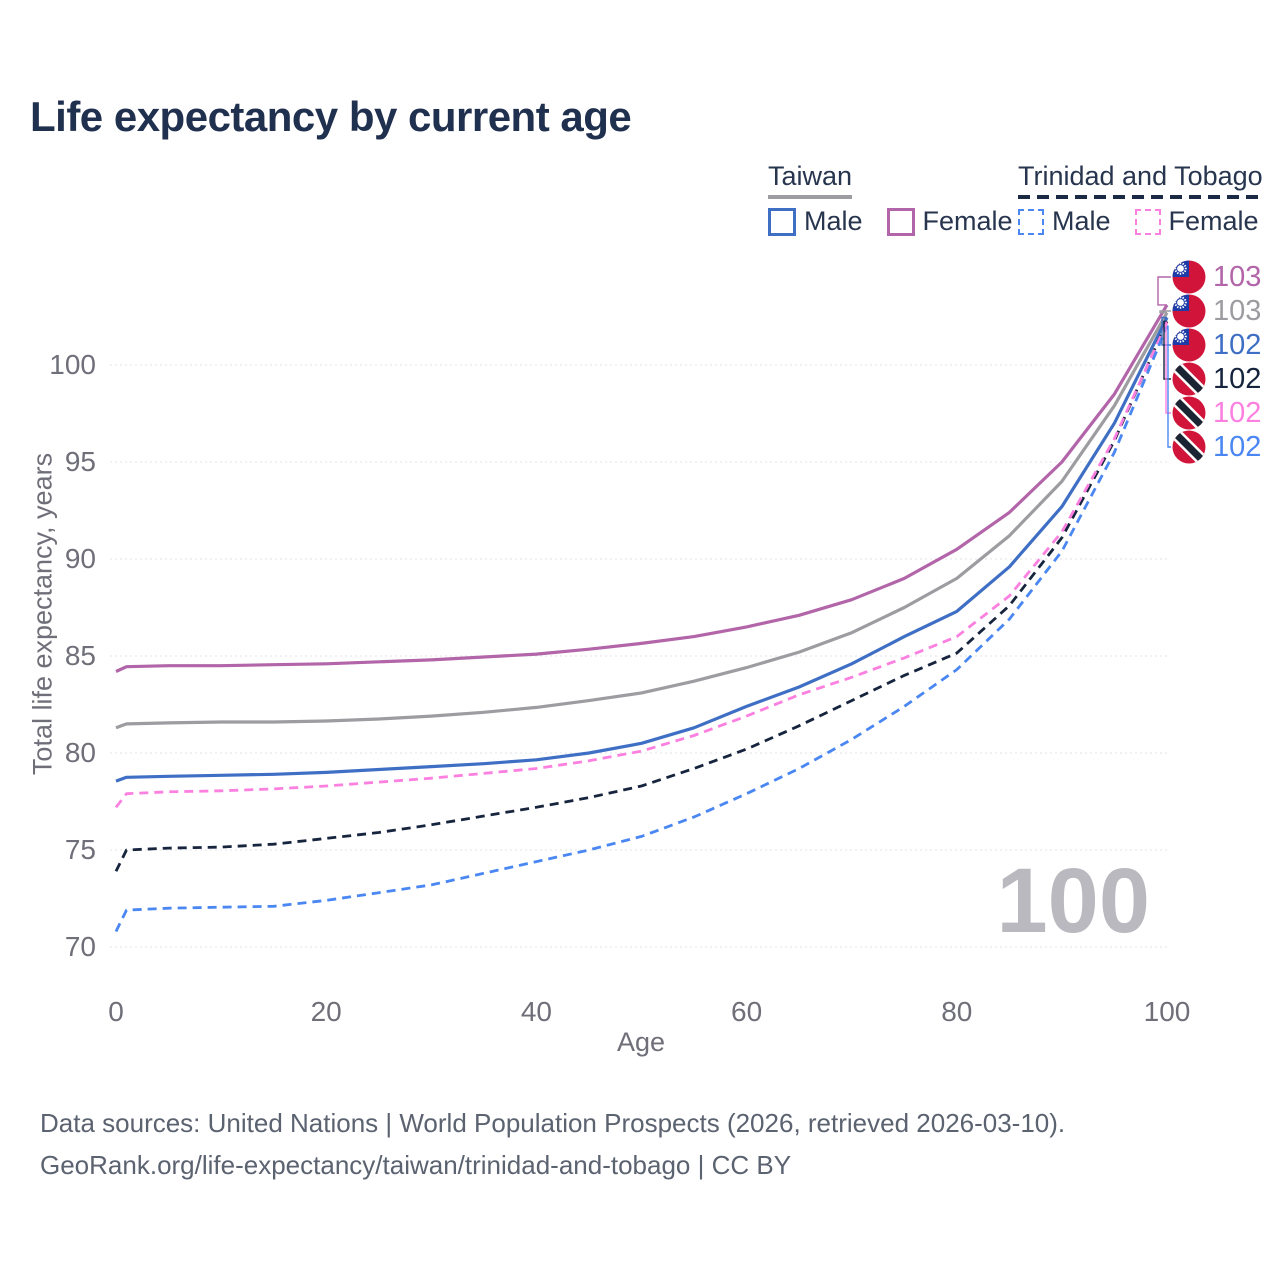 This screenshot has height=1280, width=1280. What do you see at coordinates (116, 1011) in the screenshot?
I see `x-tick-0: 0` at bounding box center [116, 1011].